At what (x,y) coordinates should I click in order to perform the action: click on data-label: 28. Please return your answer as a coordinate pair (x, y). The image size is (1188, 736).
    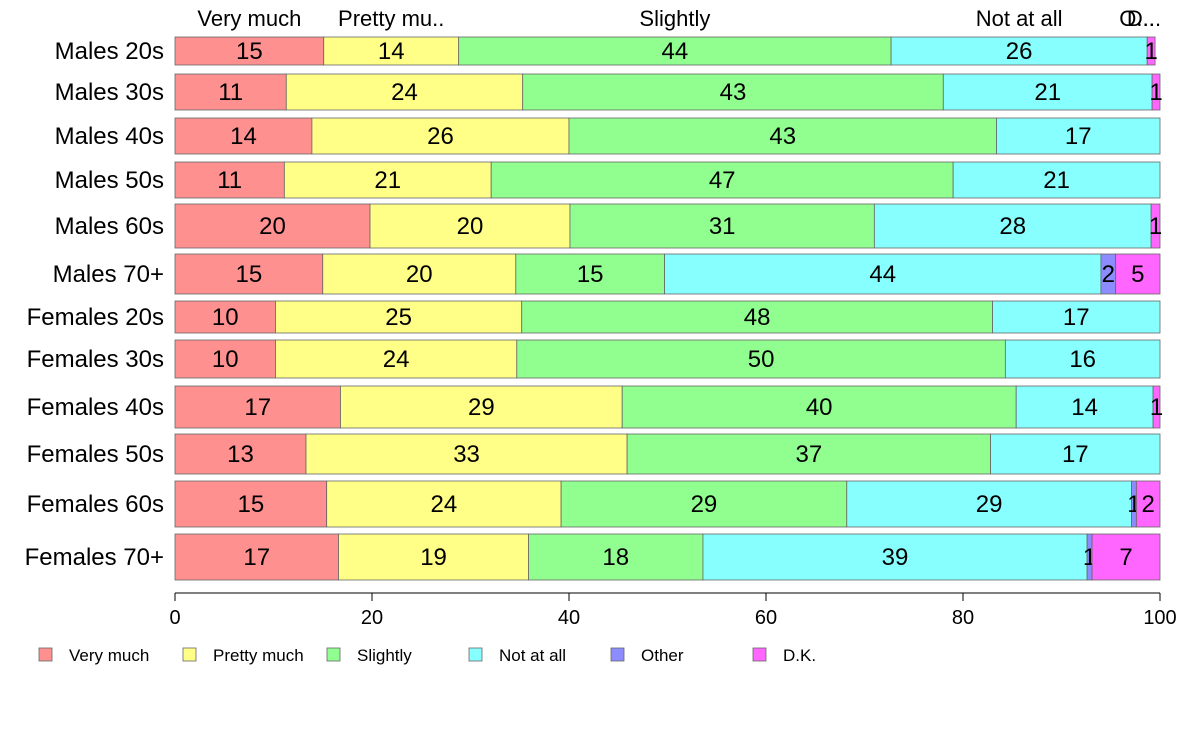
    Looking at the image, I should click on (1012, 226).